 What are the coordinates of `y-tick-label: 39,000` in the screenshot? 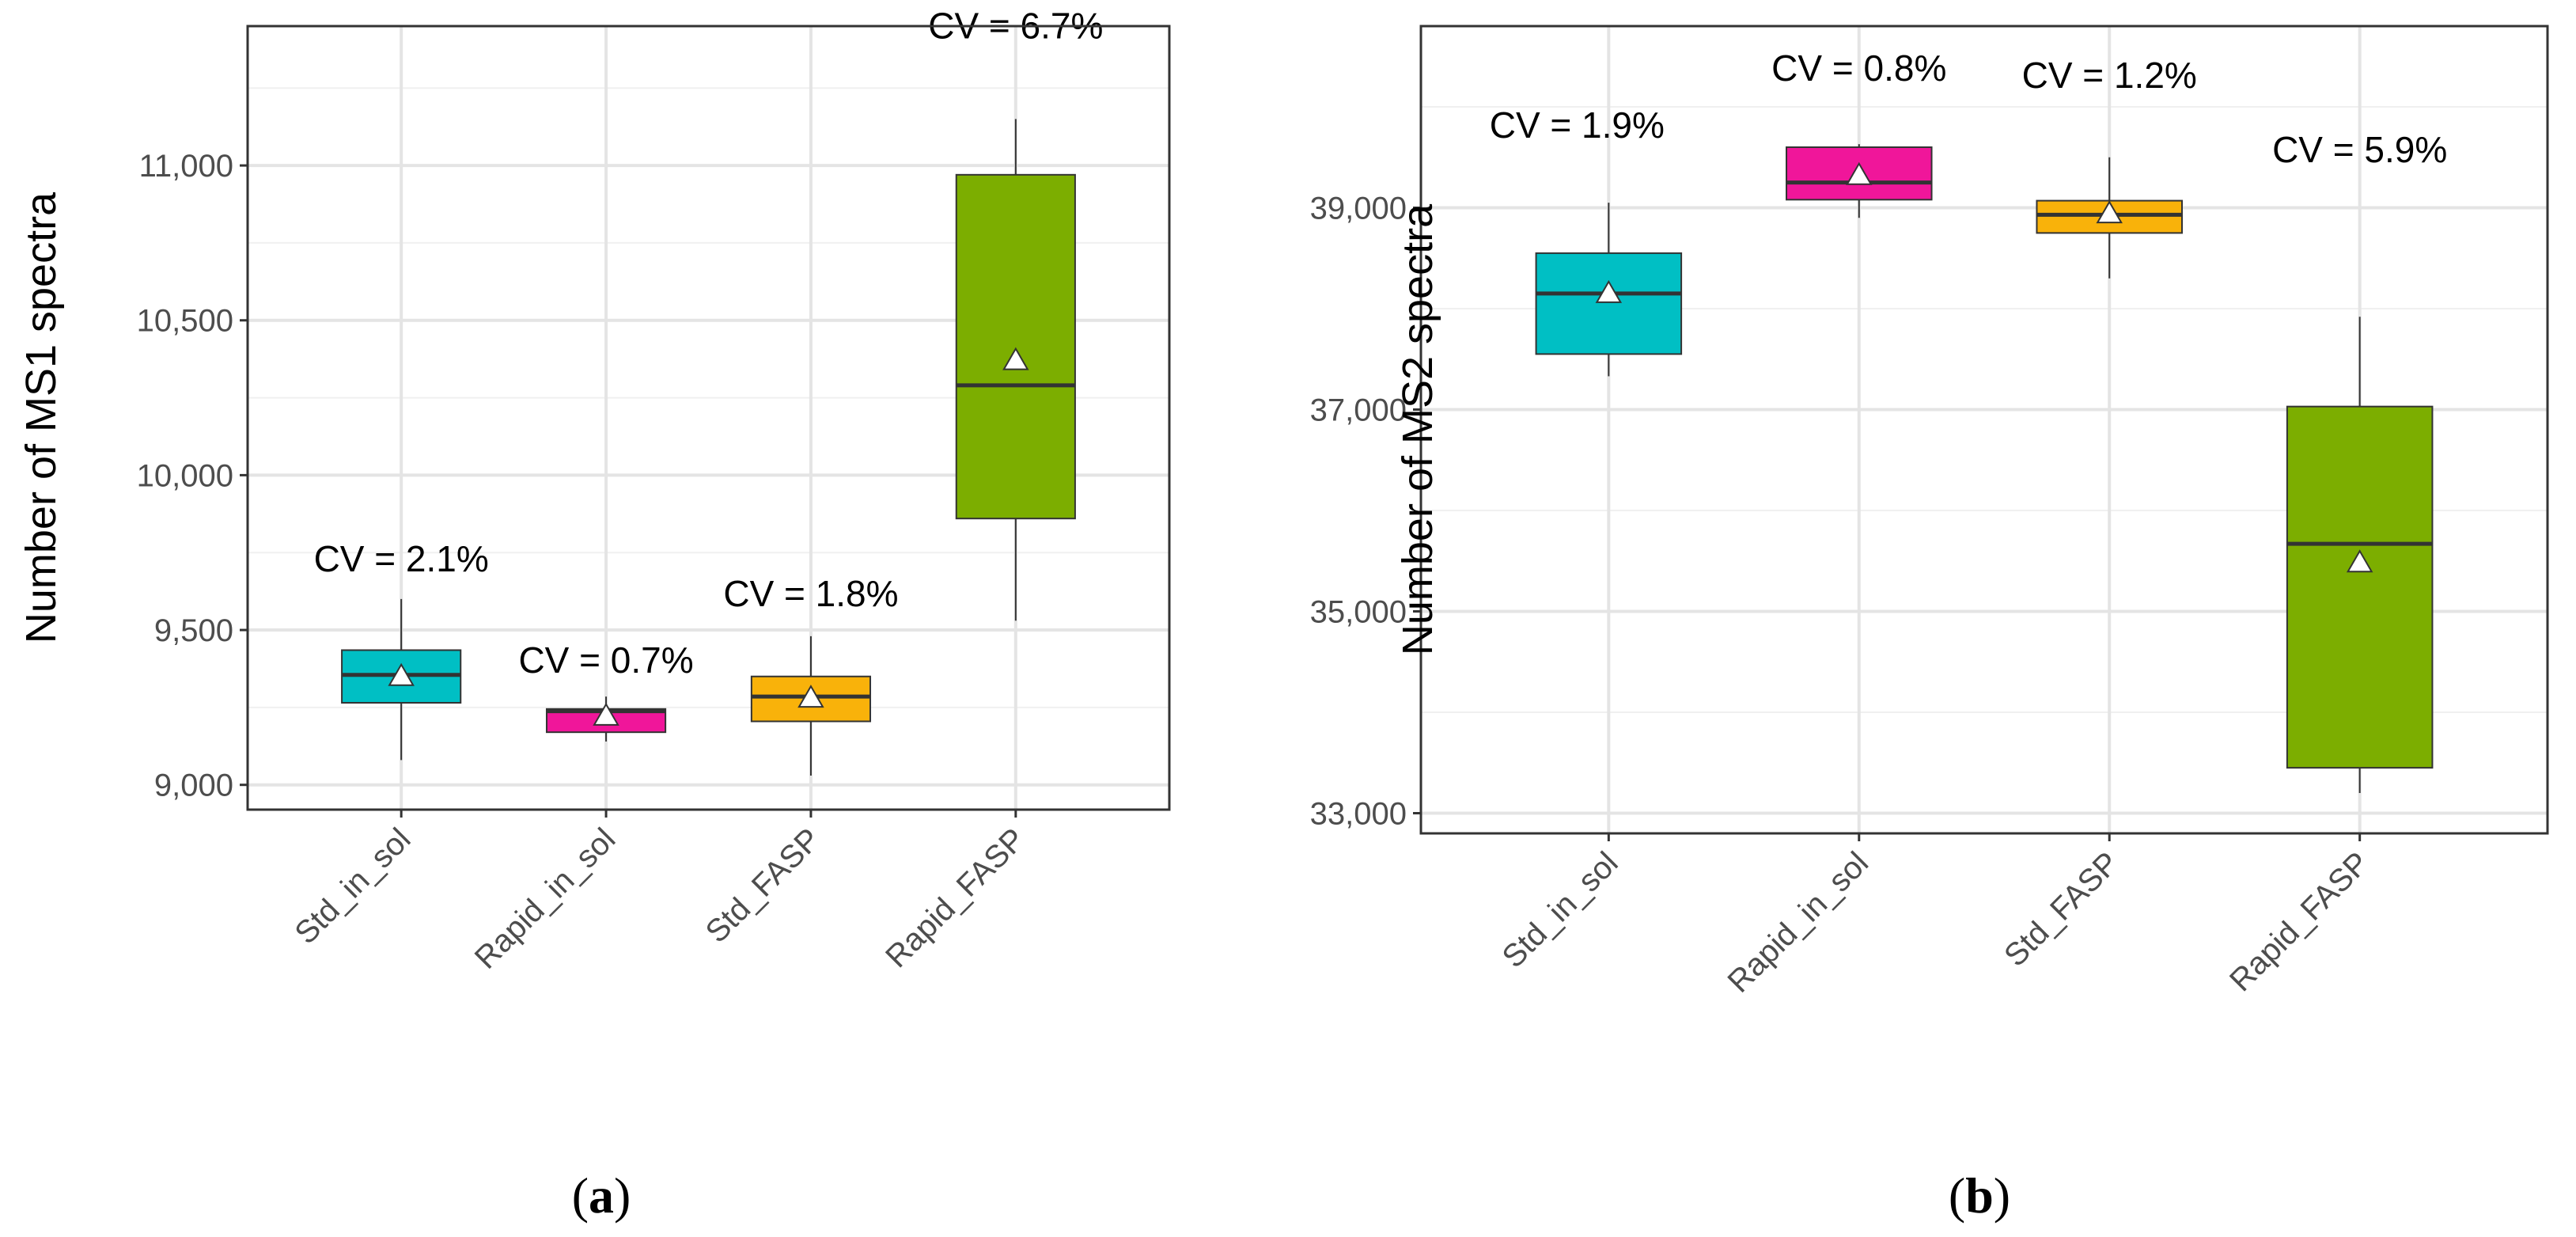 It's located at (1358, 209).